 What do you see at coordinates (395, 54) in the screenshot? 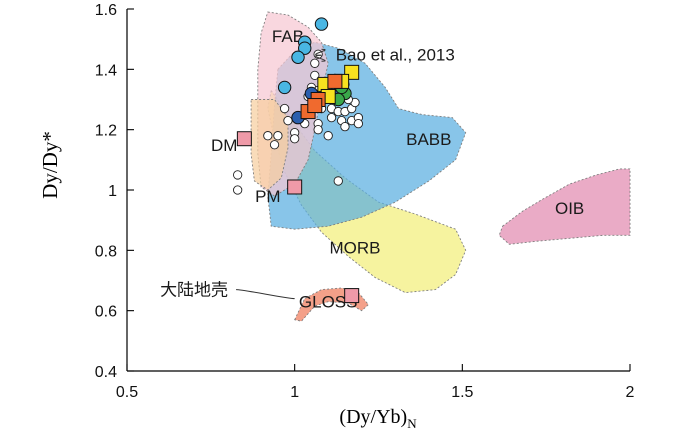
I see `annotation-bao-et-al-2013: Bao et al., 2013` at bounding box center [395, 54].